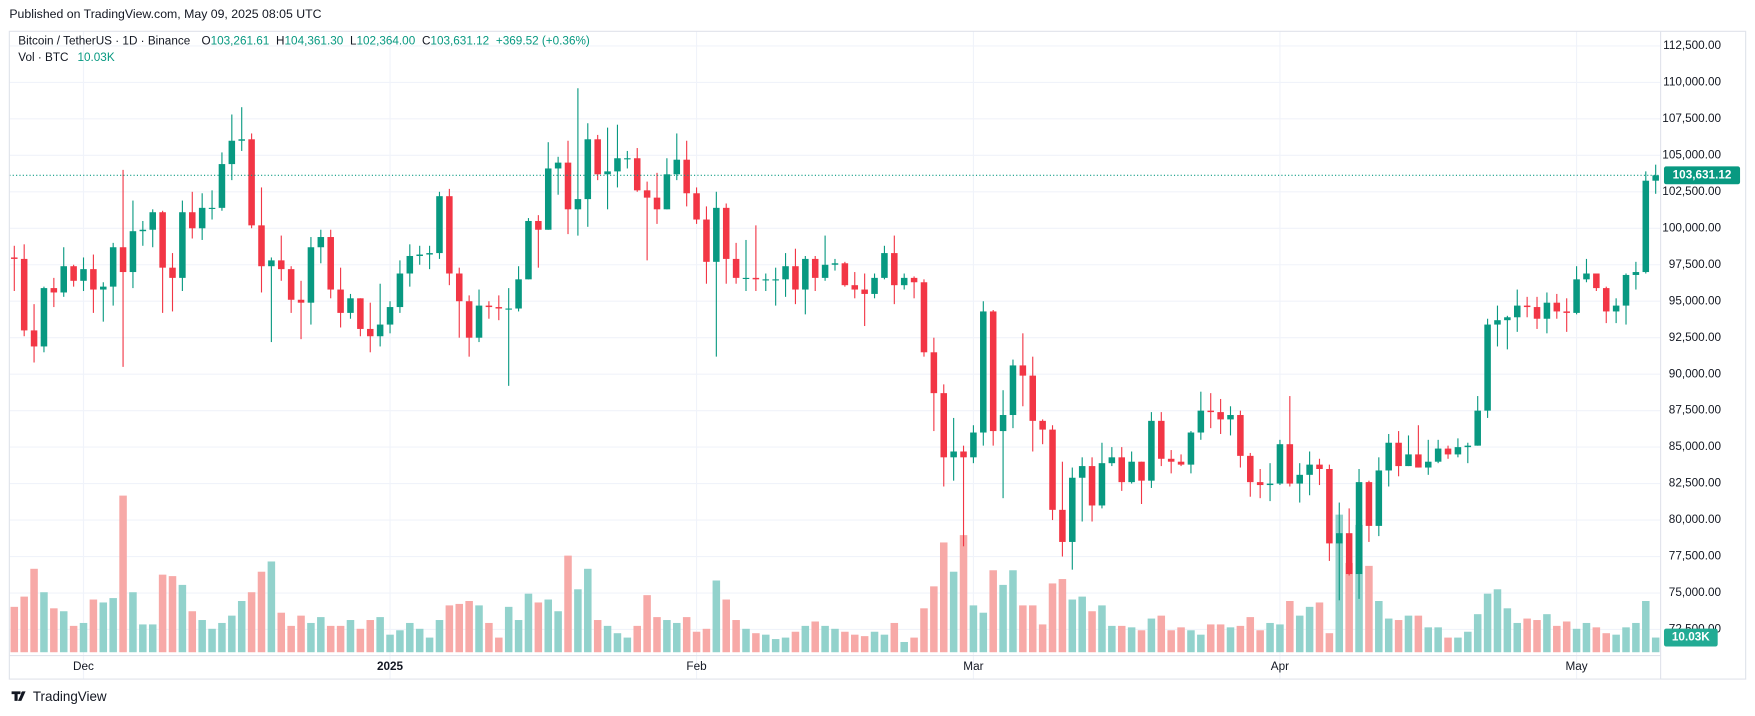  What do you see at coordinates (1695, 373) in the screenshot?
I see `y-tick-label: 90,000.00` at bounding box center [1695, 373].